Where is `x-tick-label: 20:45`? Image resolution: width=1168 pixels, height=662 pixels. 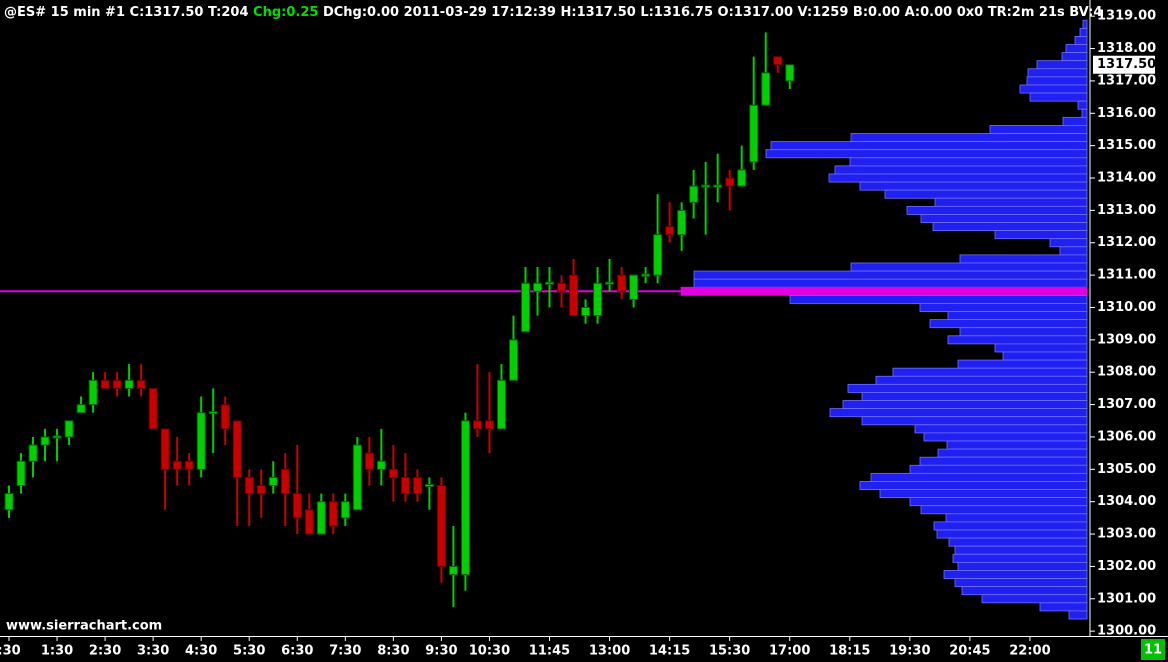 x-tick-label: 20:45 is located at coordinates (969, 651).